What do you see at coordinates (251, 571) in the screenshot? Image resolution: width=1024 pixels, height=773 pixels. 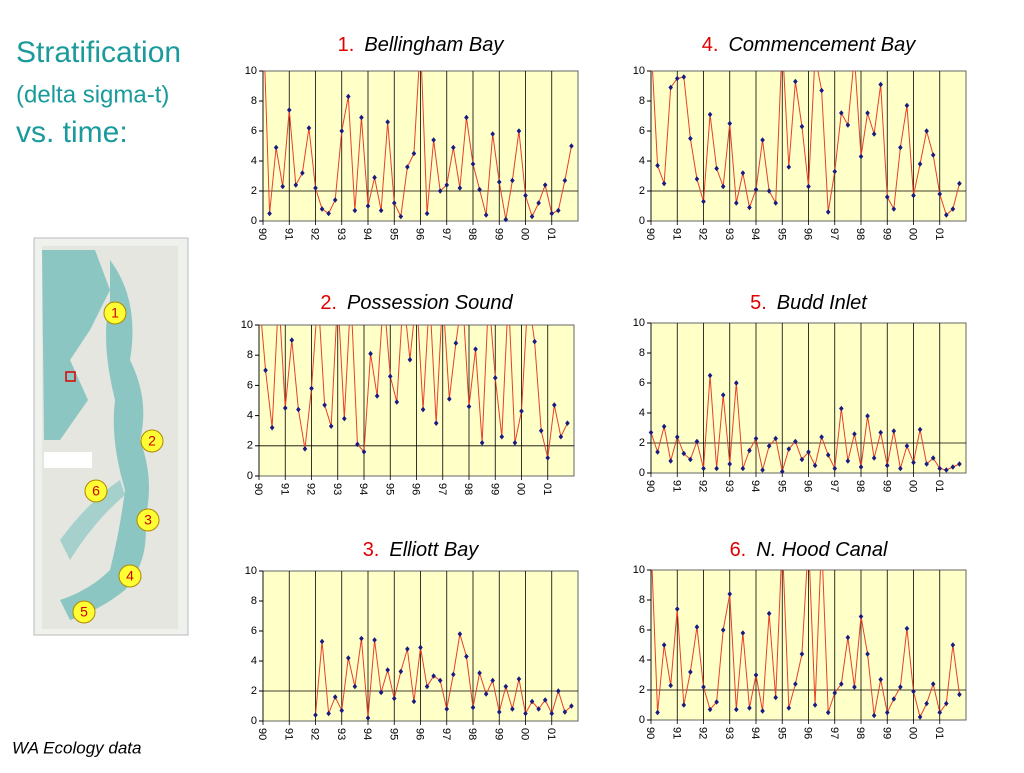 I see `y-tick-label: 10` at bounding box center [251, 571].